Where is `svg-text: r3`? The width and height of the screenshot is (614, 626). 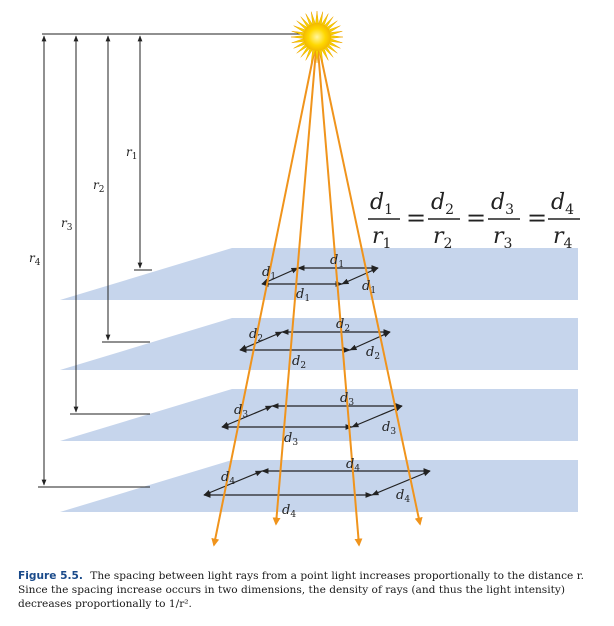 svg-text: r3 is located at coordinates (502, 238).